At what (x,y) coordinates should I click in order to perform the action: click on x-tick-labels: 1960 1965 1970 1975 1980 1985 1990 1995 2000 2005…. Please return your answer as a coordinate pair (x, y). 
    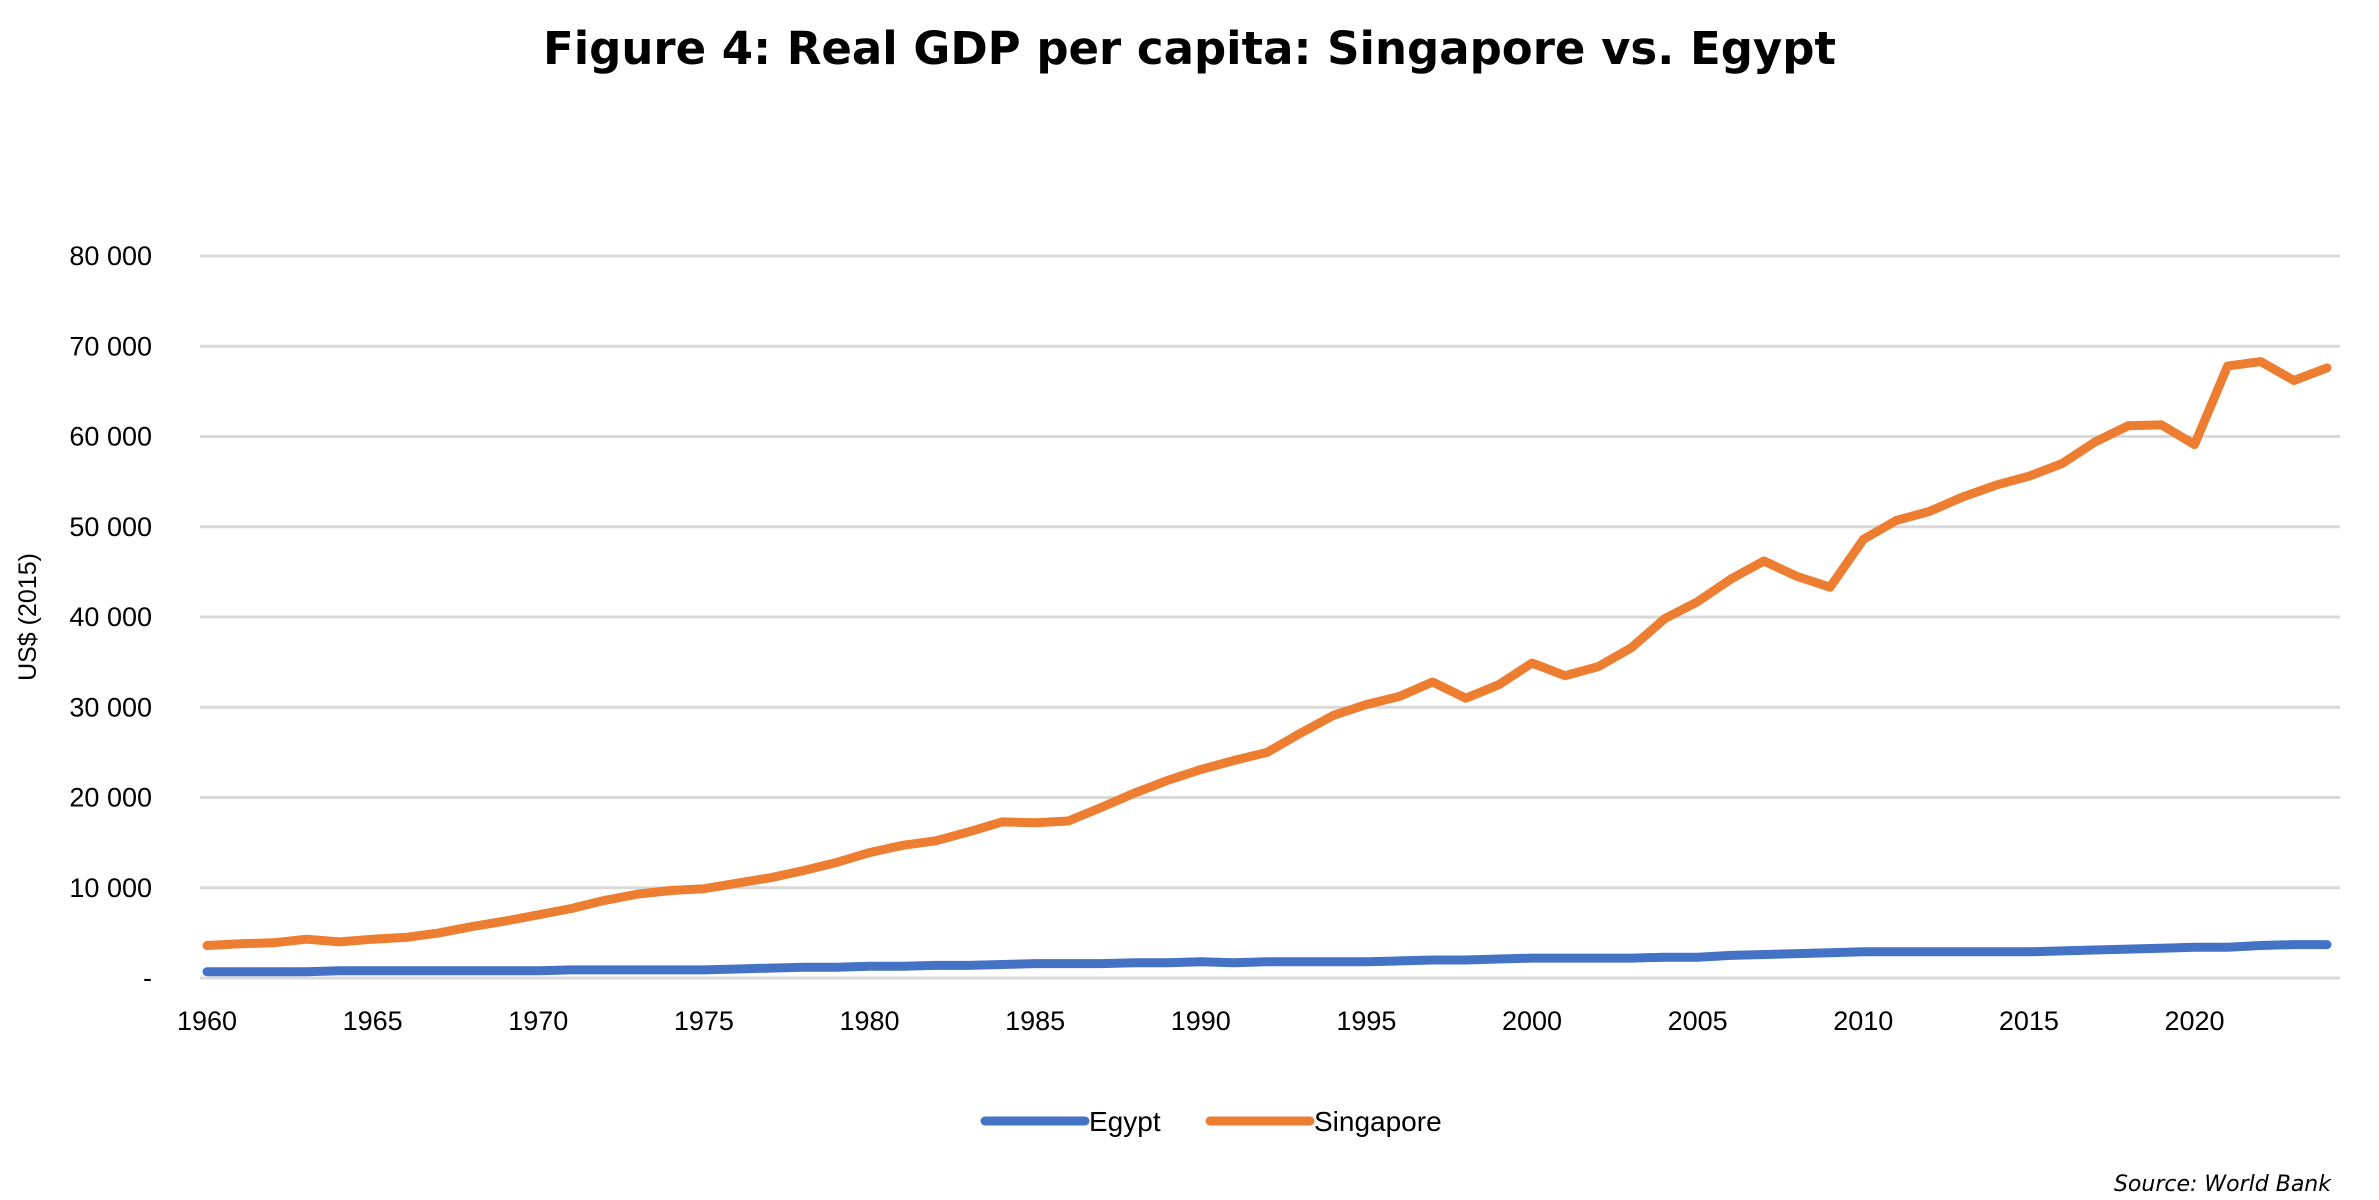
    Looking at the image, I should click on (1201, 1021).